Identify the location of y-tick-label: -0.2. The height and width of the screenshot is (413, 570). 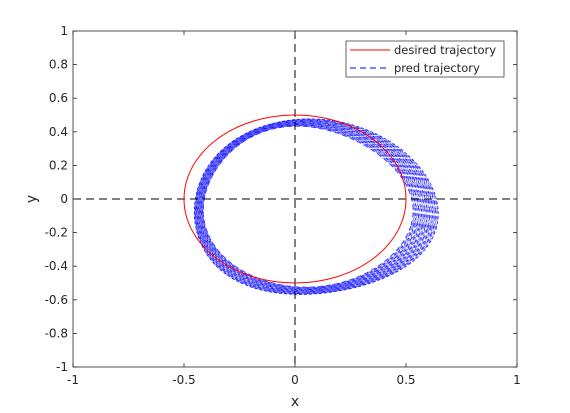
(56, 233).